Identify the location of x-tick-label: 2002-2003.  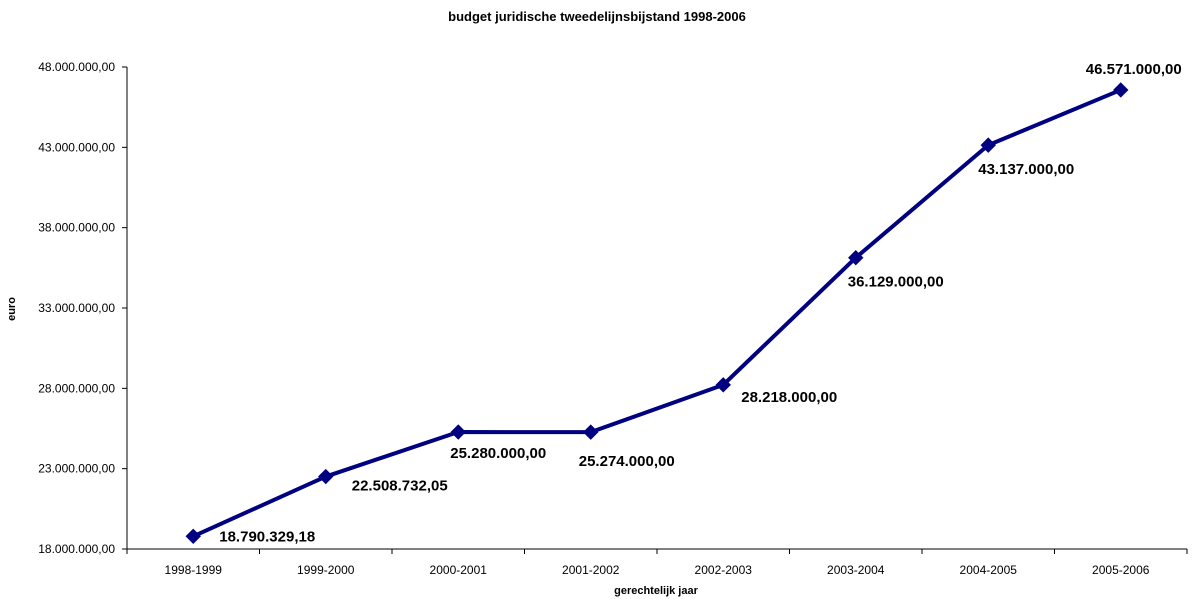
(724, 570).